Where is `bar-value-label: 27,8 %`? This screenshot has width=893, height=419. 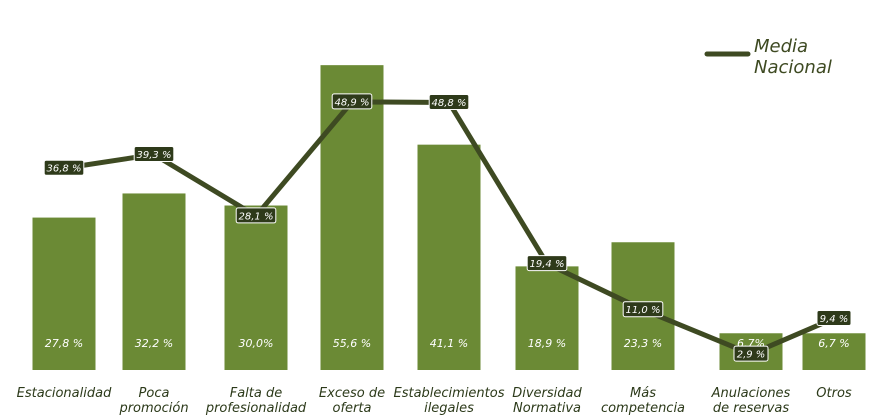 bar-value-label: 27,8 % is located at coordinates (64, 343).